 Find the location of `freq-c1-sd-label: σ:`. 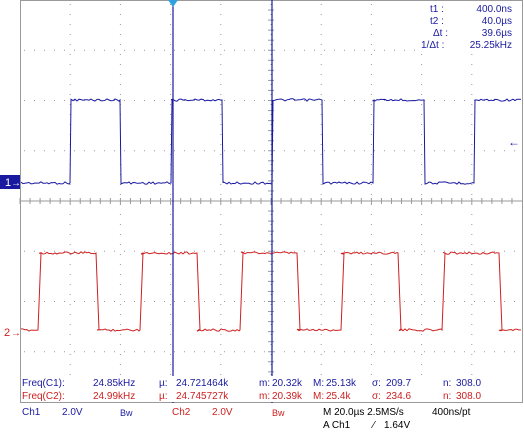

freq-c1-sd-label: σ: is located at coordinates (376, 383).